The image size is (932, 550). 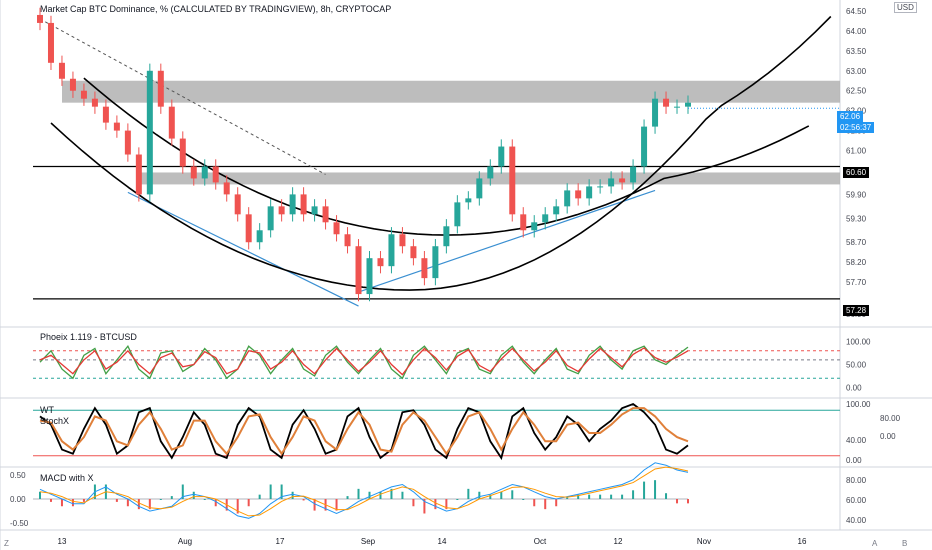 I want to click on macd-right-tick-label: 40.00, so click(x=856, y=520).